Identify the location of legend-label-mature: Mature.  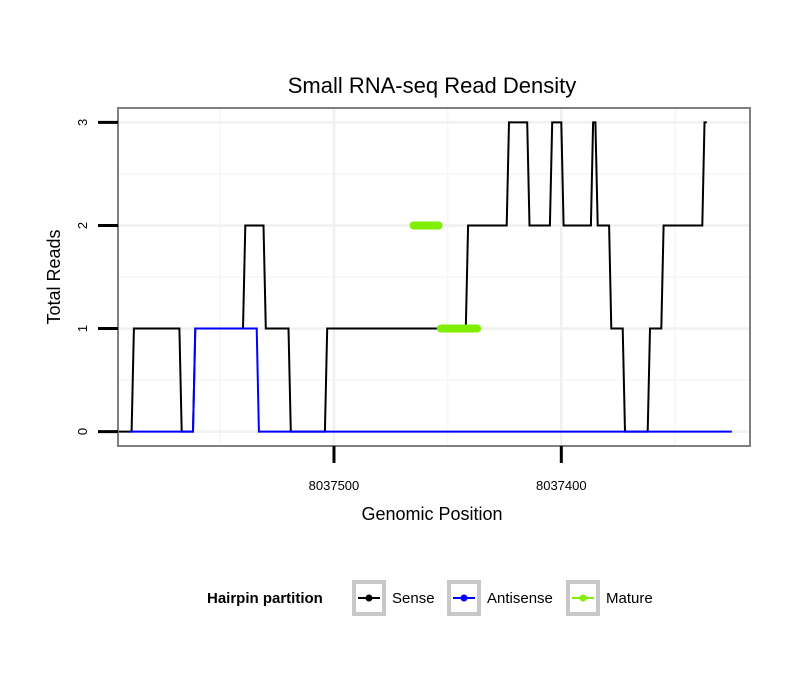
(629, 598).